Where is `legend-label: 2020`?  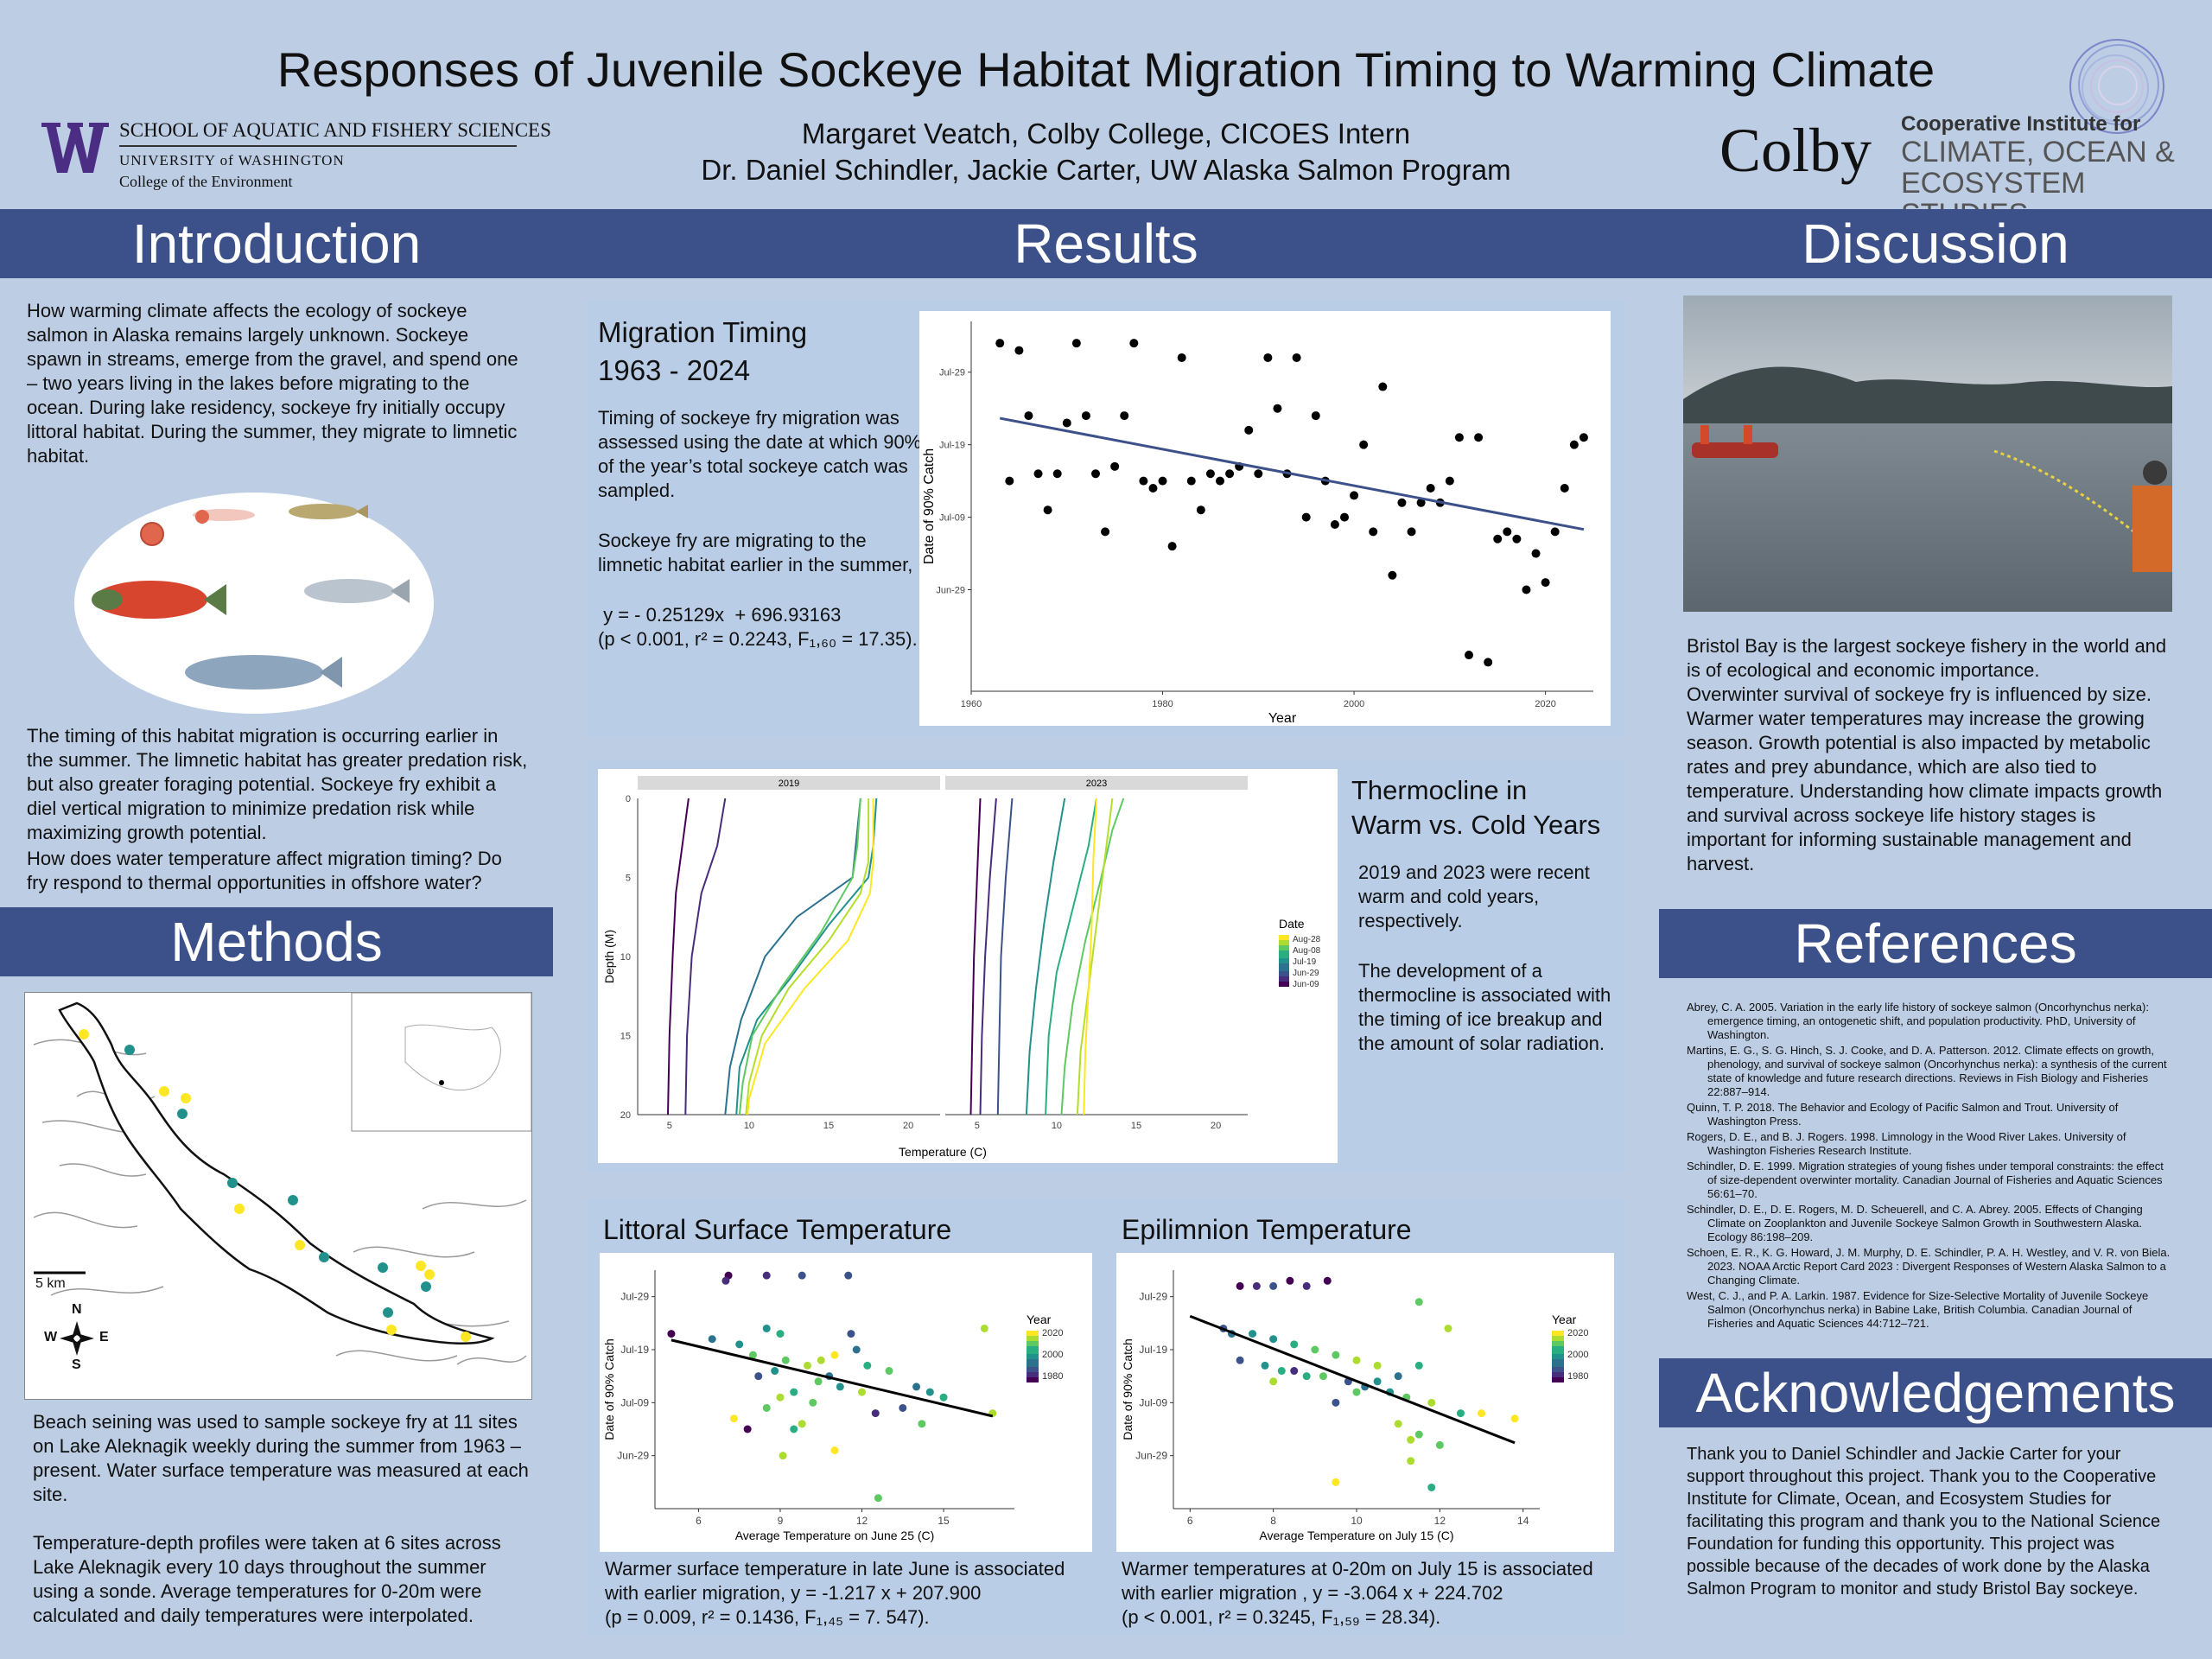
legend-label: 2020 is located at coordinates (1577, 1333).